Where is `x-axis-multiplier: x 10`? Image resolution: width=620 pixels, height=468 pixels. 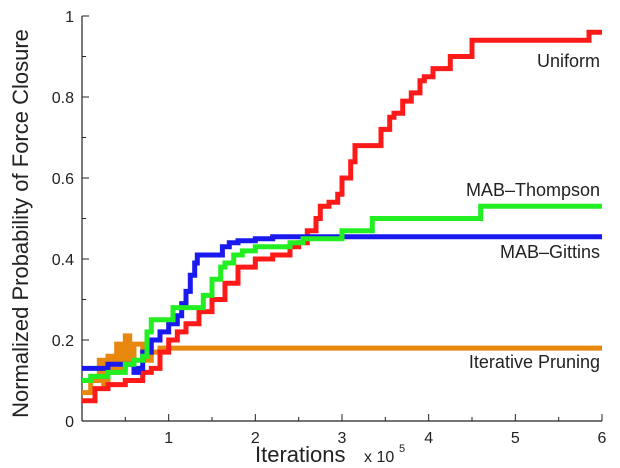
x-axis-multiplier: x 10 is located at coordinates (379, 457).